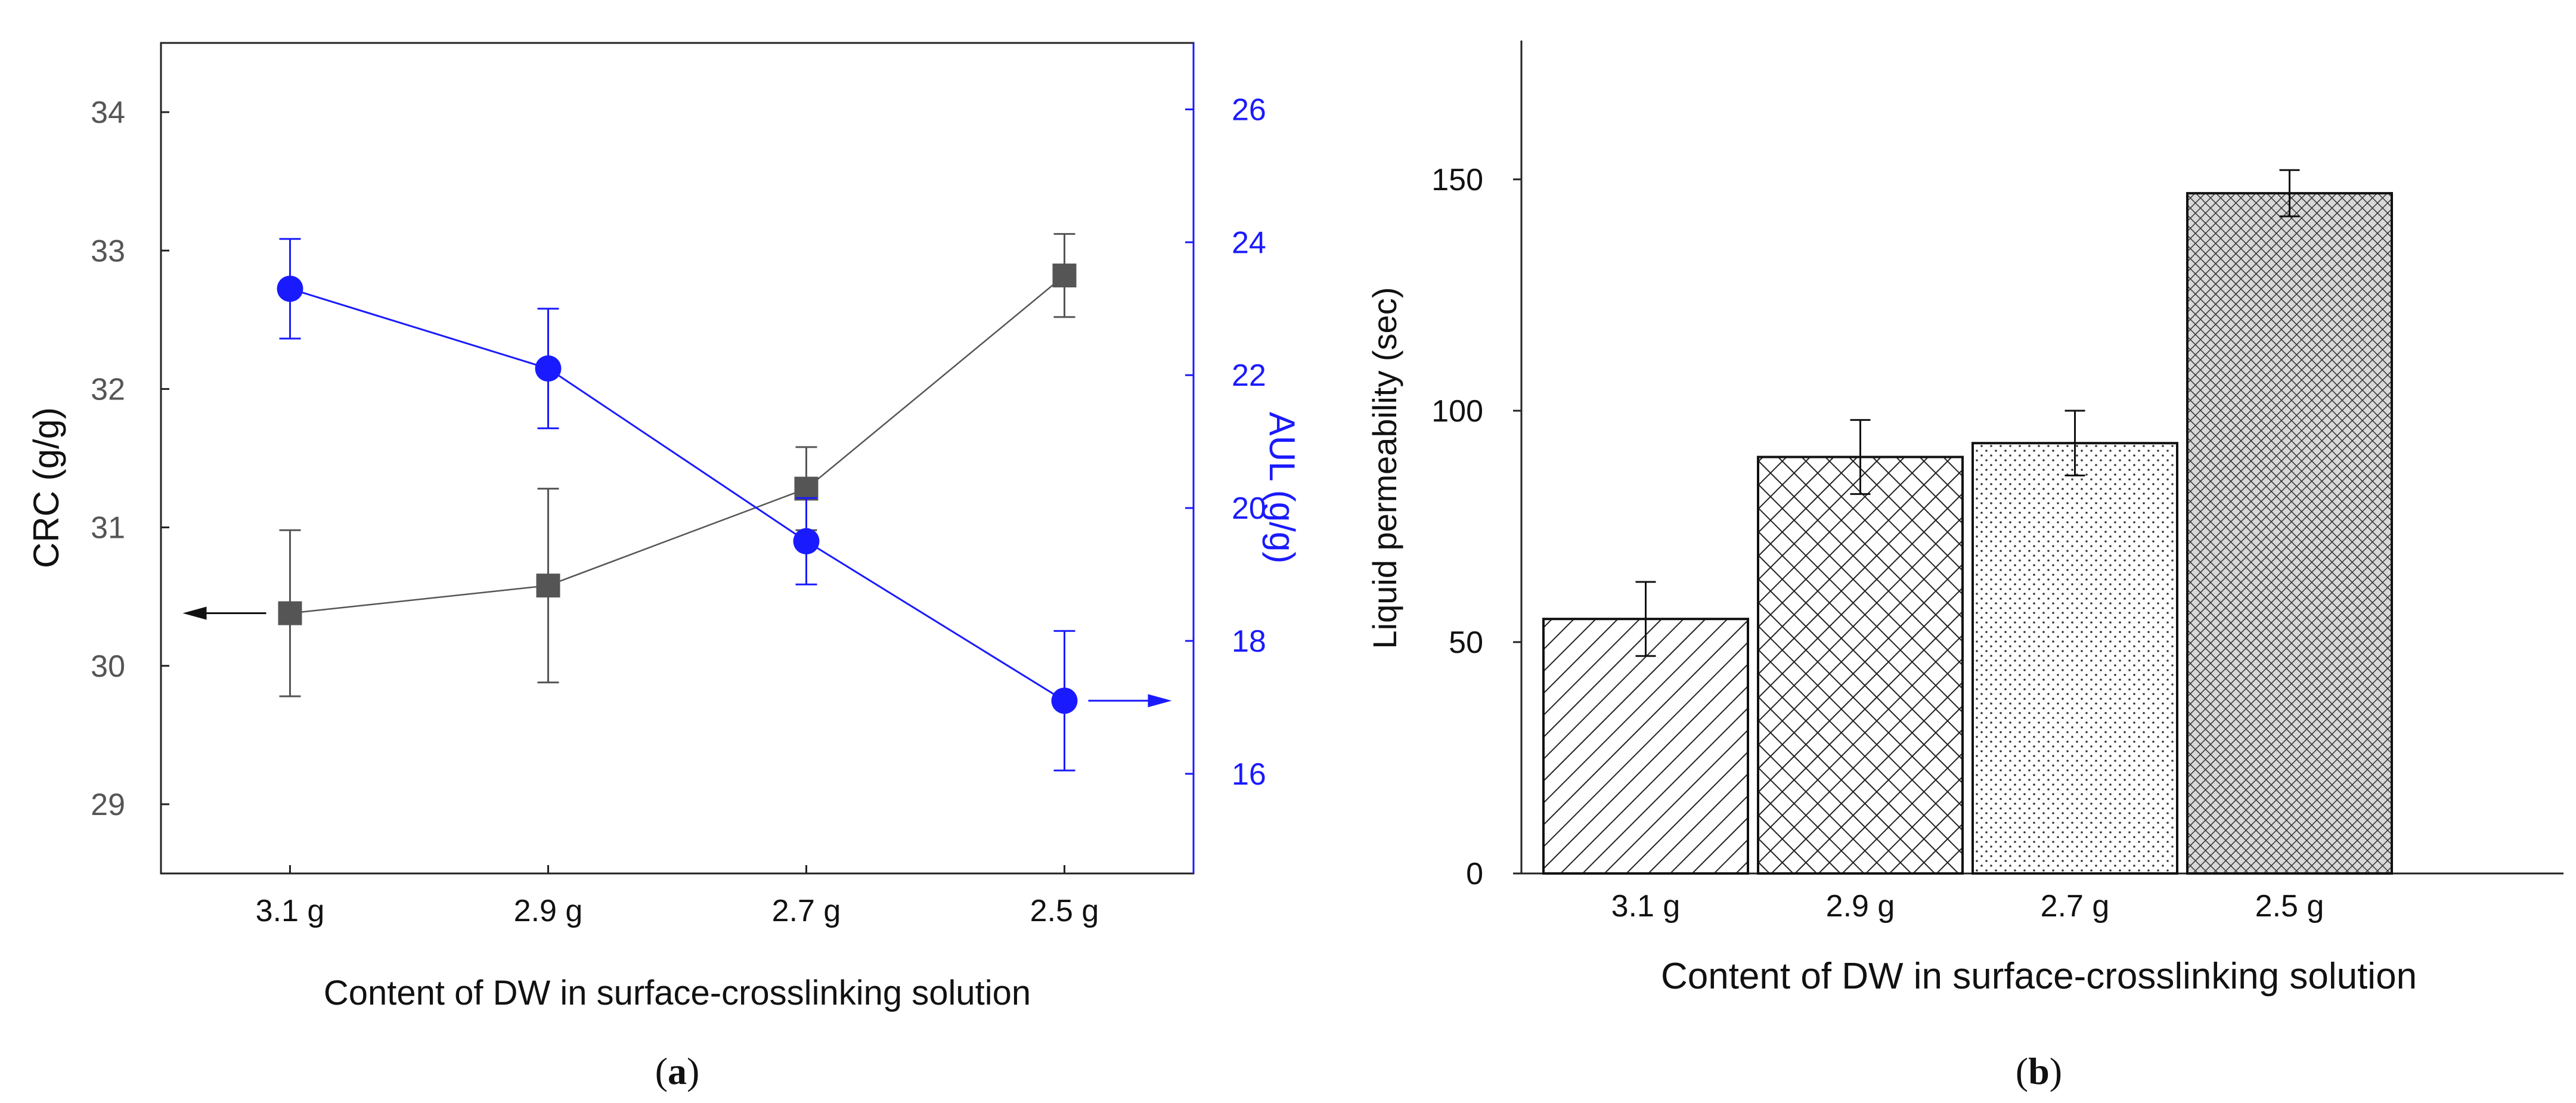 The width and height of the screenshot is (2576, 1103). I want to click on panel-a-right-axis-label: AUL (g/g), so click(1282, 488).